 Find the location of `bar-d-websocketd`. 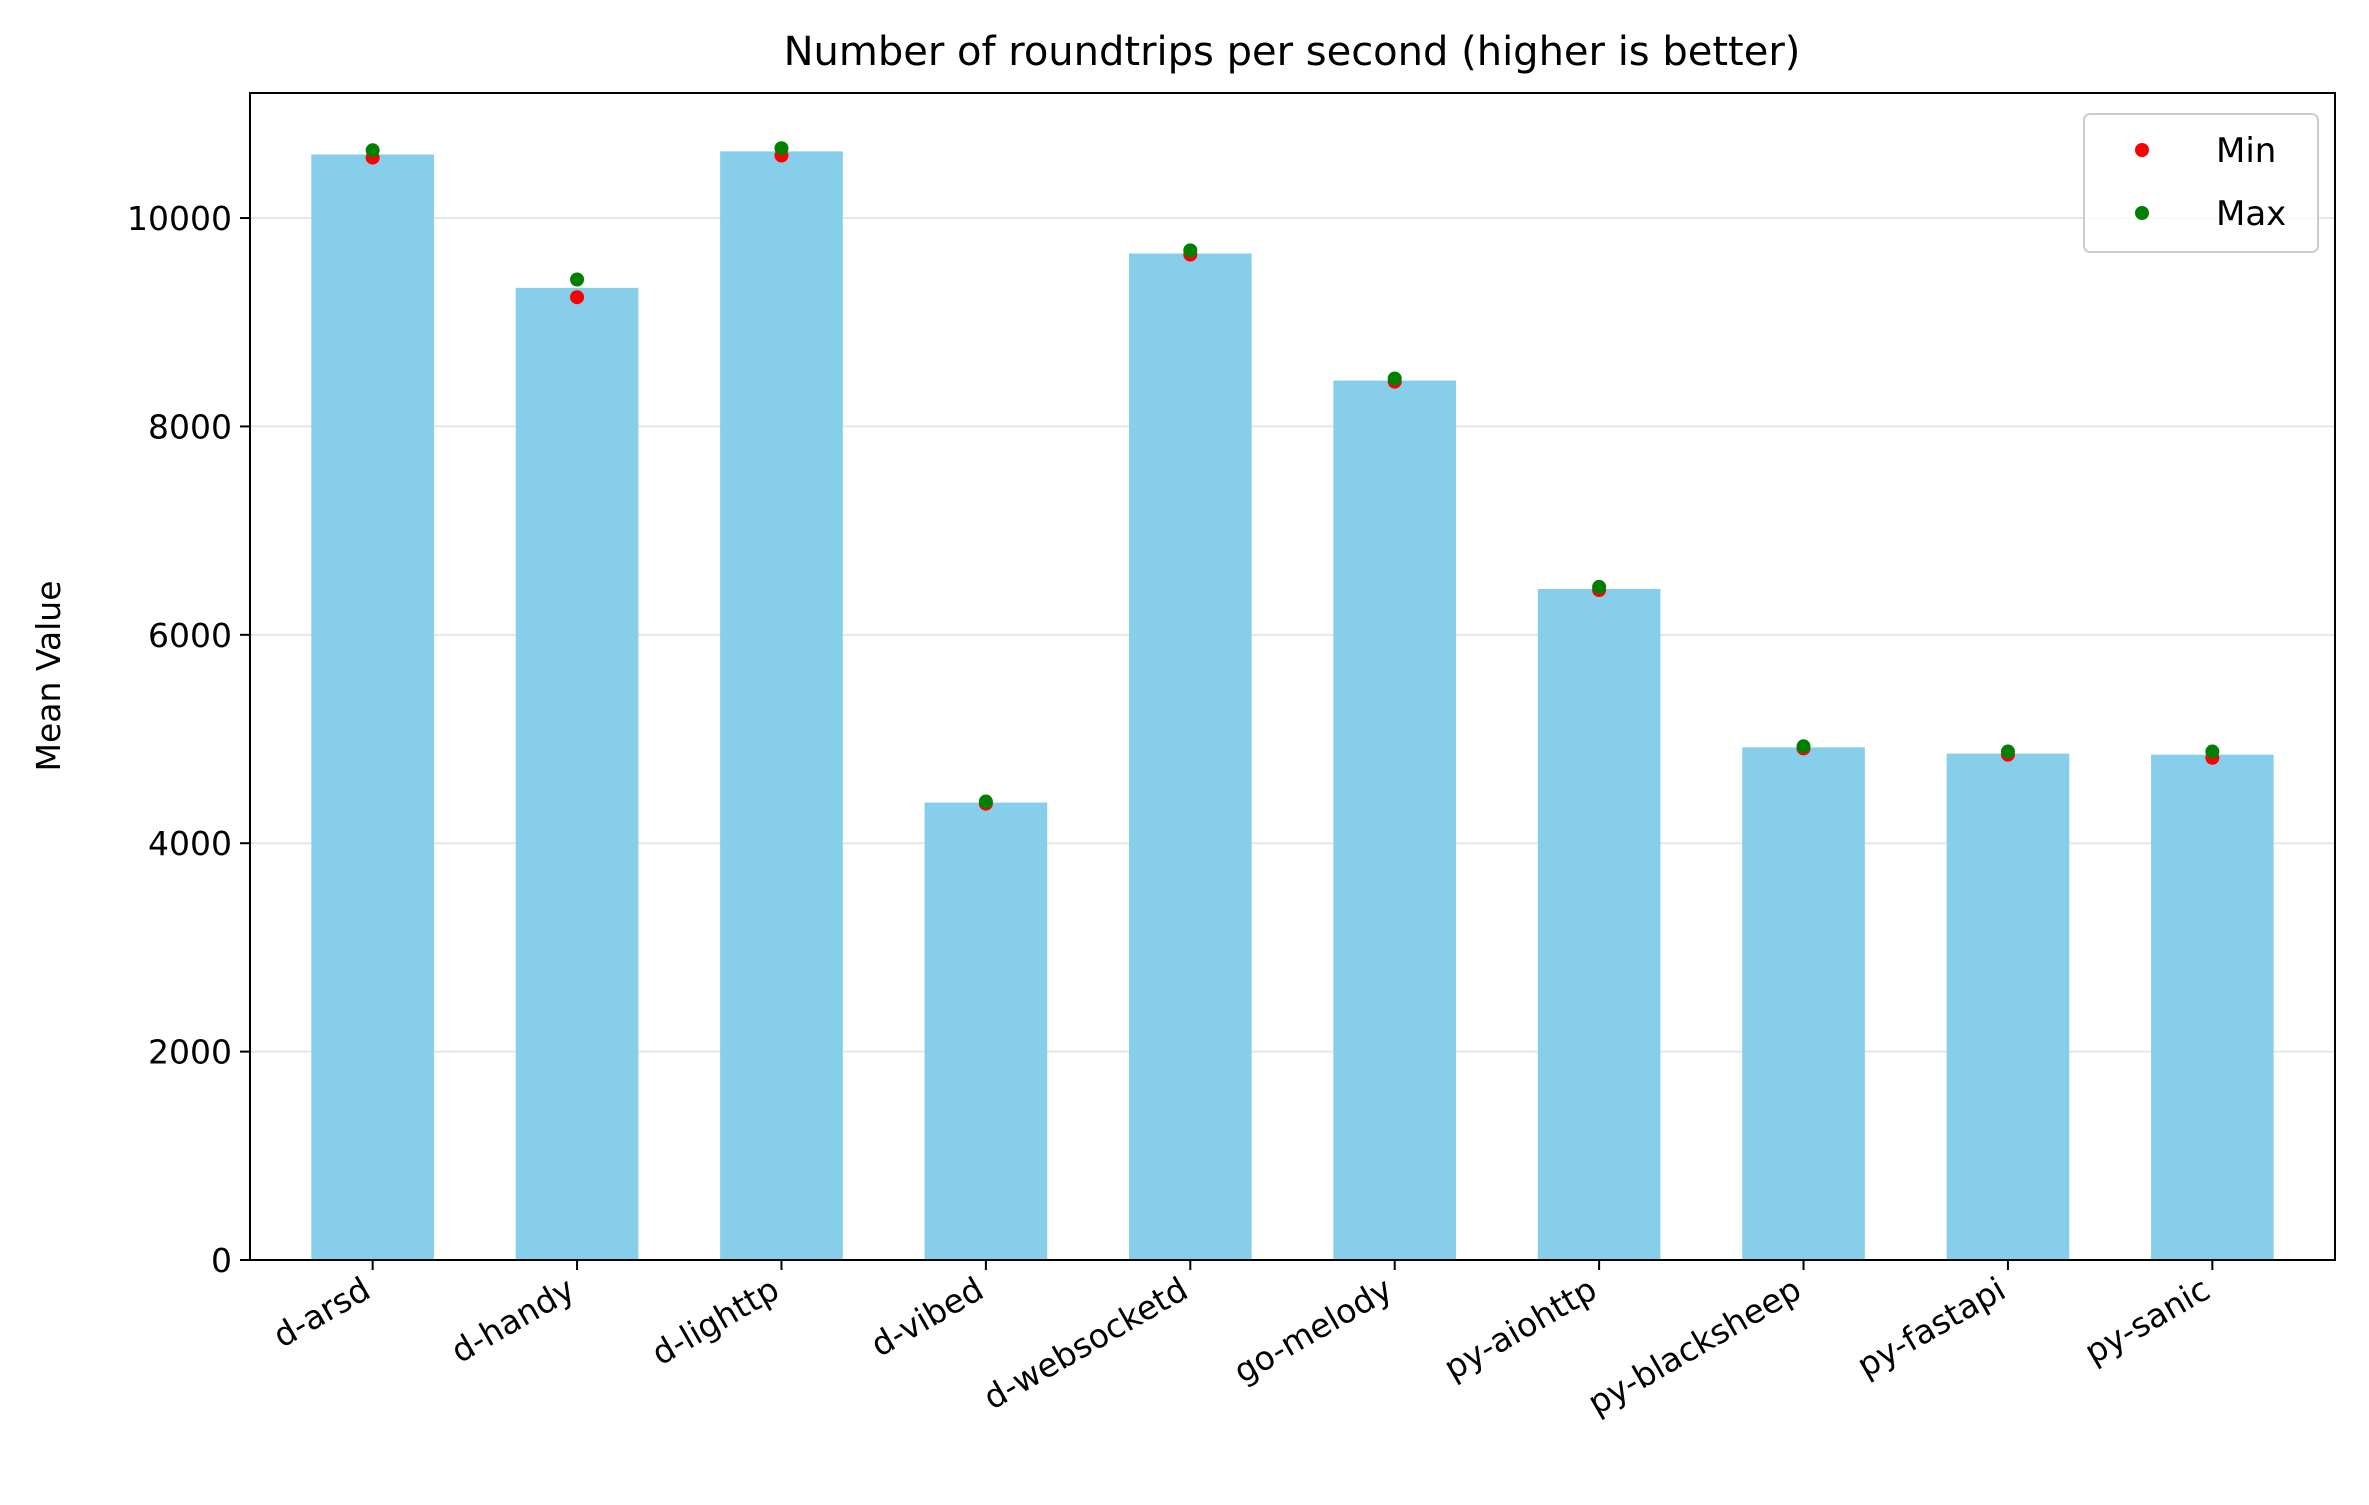

bar-d-websocketd is located at coordinates (1190, 756).